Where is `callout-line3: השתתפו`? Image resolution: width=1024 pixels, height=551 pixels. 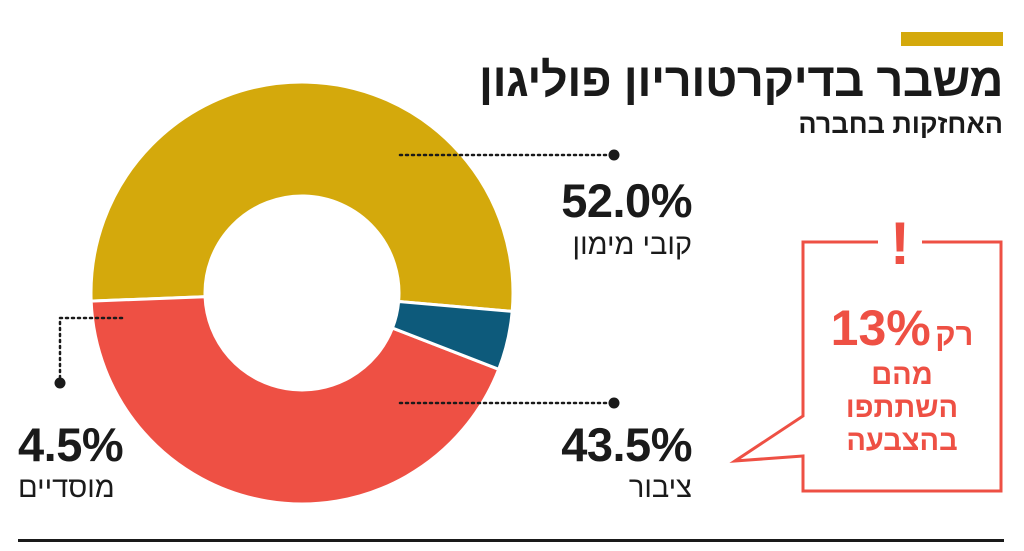 callout-line3: השתתפו is located at coordinates (902, 408).